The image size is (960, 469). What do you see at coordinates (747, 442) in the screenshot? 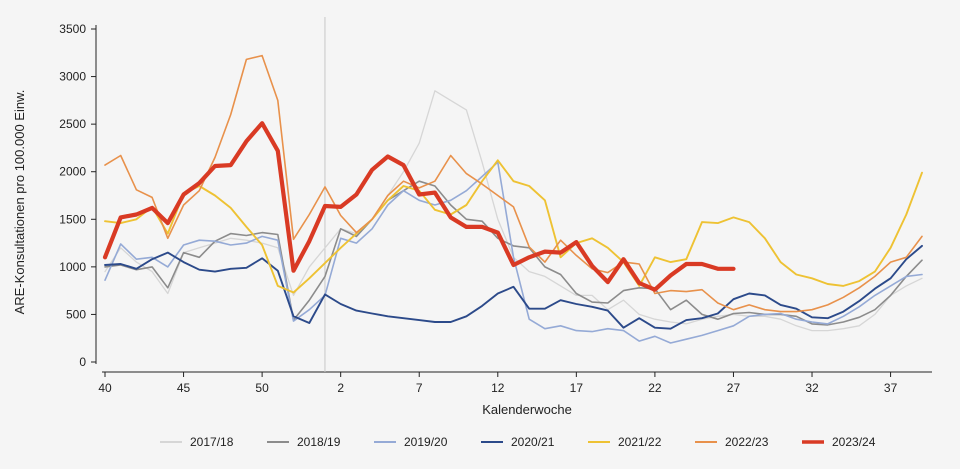
I see `legend-label: 2022/23` at bounding box center [747, 442].